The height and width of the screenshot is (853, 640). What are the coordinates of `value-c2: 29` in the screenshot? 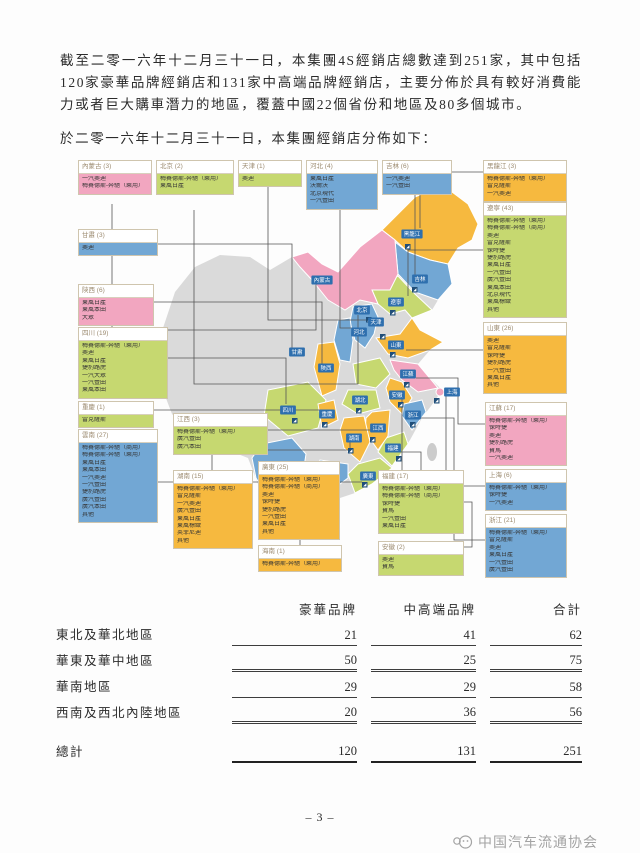 It's located at (423, 689).